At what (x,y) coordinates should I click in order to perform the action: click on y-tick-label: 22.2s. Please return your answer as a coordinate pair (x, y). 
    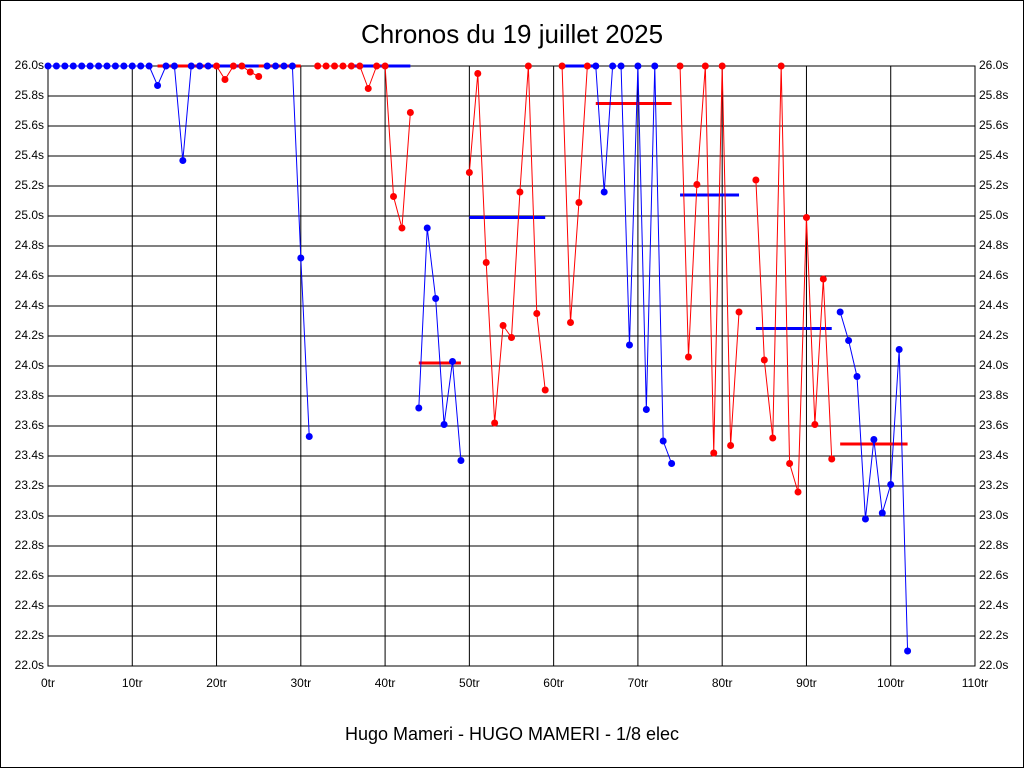
    Looking at the image, I should click on (29, 635).